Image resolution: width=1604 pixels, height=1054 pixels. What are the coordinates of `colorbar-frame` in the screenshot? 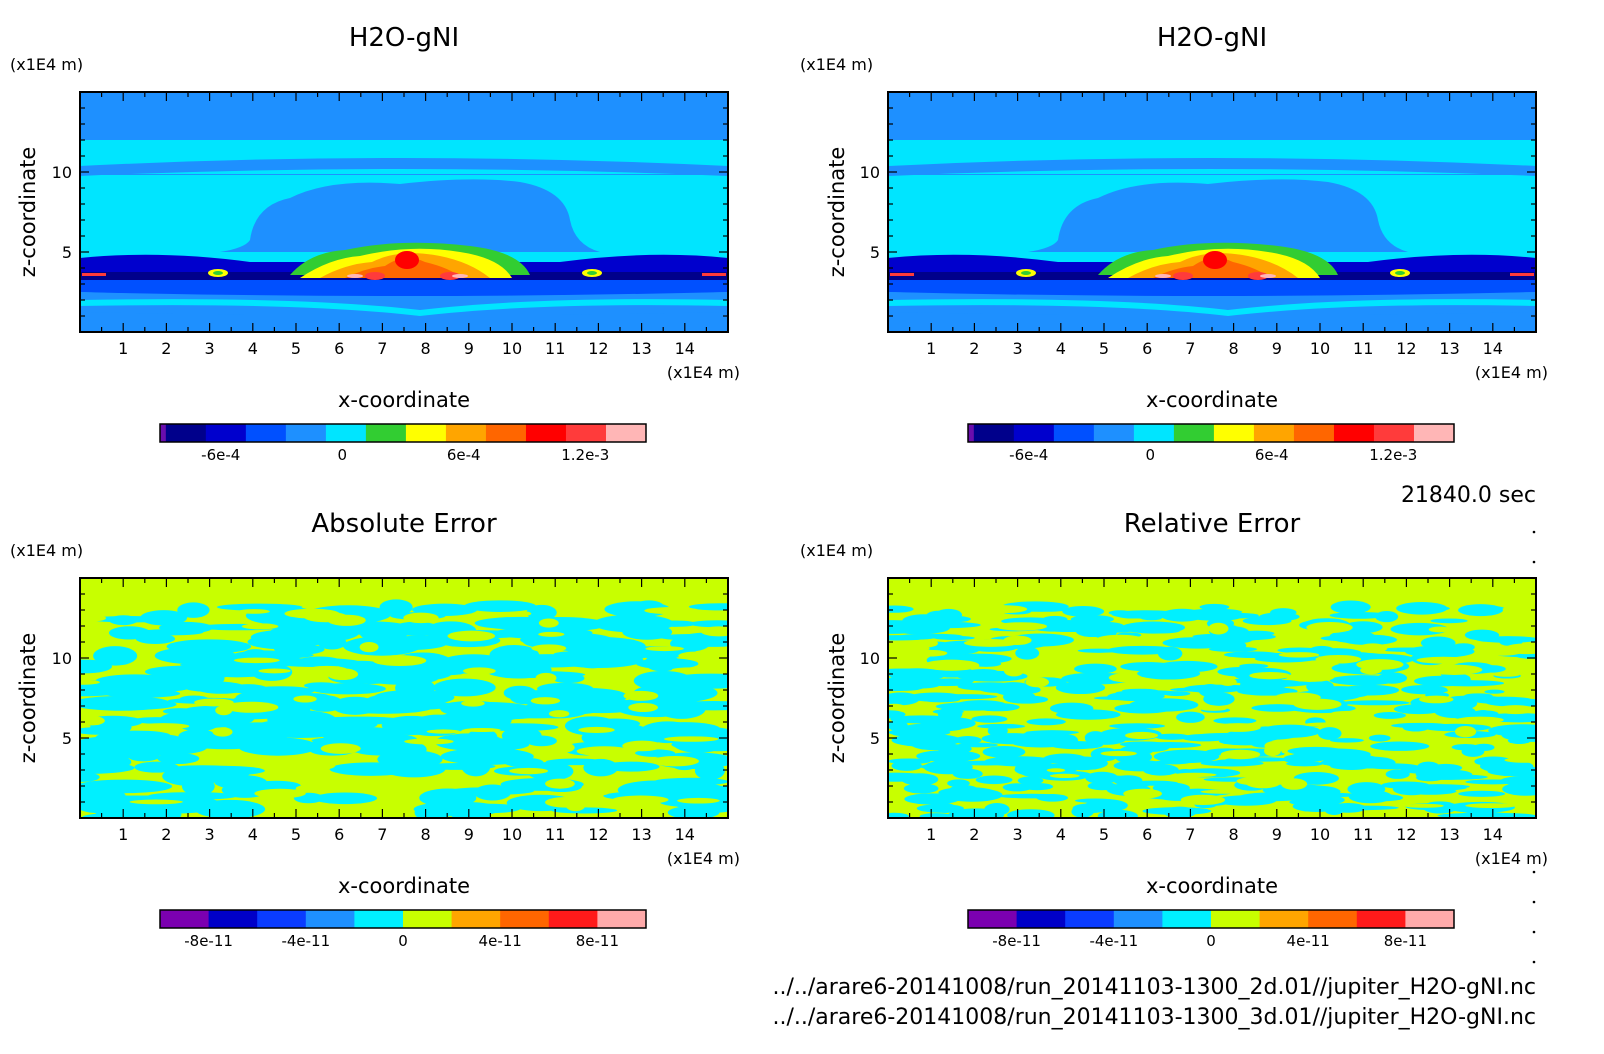 It's located at (403, 433).